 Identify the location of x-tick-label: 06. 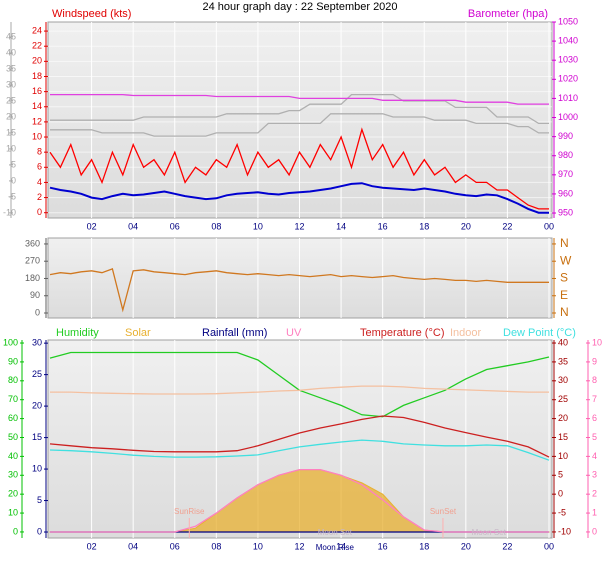
(175, 546).